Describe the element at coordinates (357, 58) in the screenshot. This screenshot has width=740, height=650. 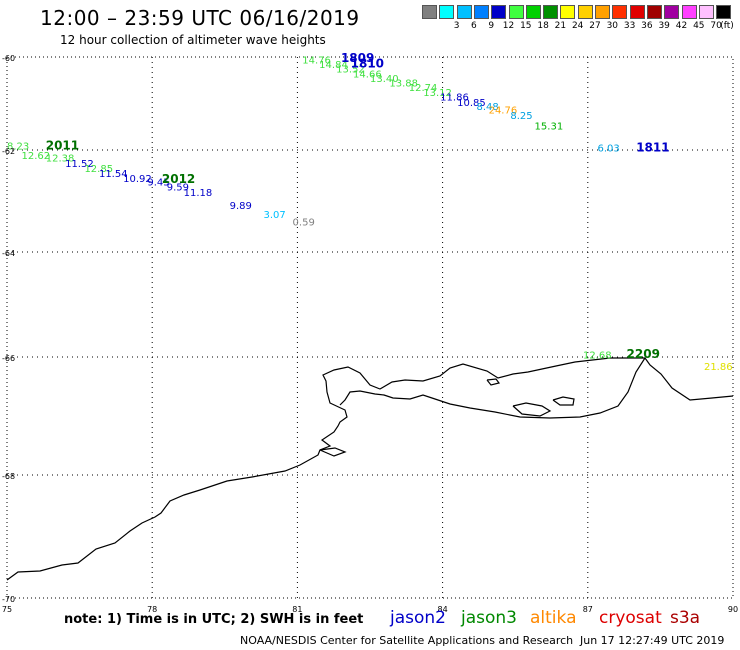
I see `pass-number-label: 1809` at that location.